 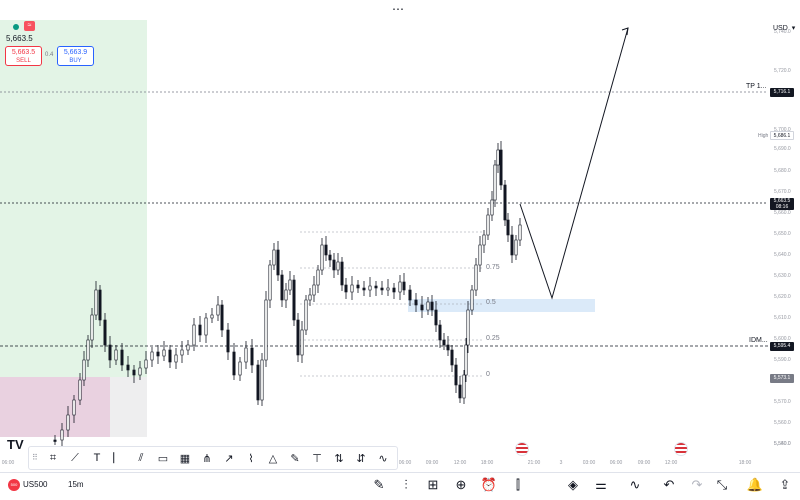 What do you see at coordinates (518, 484) in the screenshot?
I see `candles-icon: ⫿` at bounding box center [518, 484].